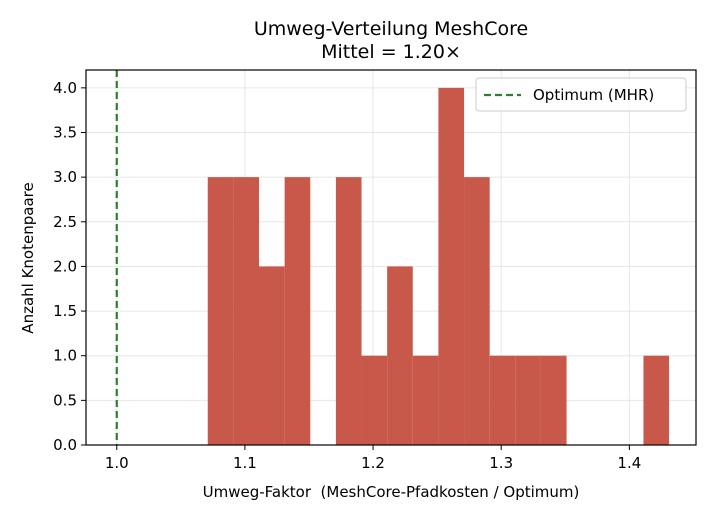 This screenshot has height=520, width=715. What do you see at coordinates (245, 463) in the screenshot?
I see `x-tick-label-1: 1.1` at bounding box center [245, 463].